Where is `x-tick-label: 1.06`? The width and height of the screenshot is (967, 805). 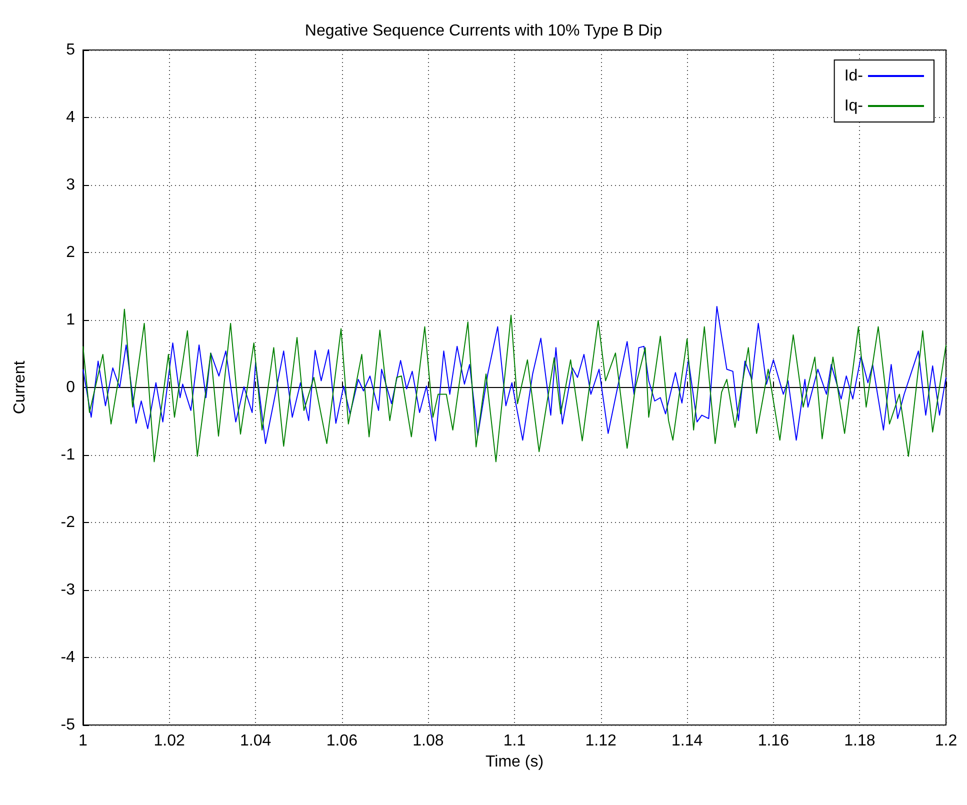
x-tick-label: 1.06 is located at coordinates (342, 741).